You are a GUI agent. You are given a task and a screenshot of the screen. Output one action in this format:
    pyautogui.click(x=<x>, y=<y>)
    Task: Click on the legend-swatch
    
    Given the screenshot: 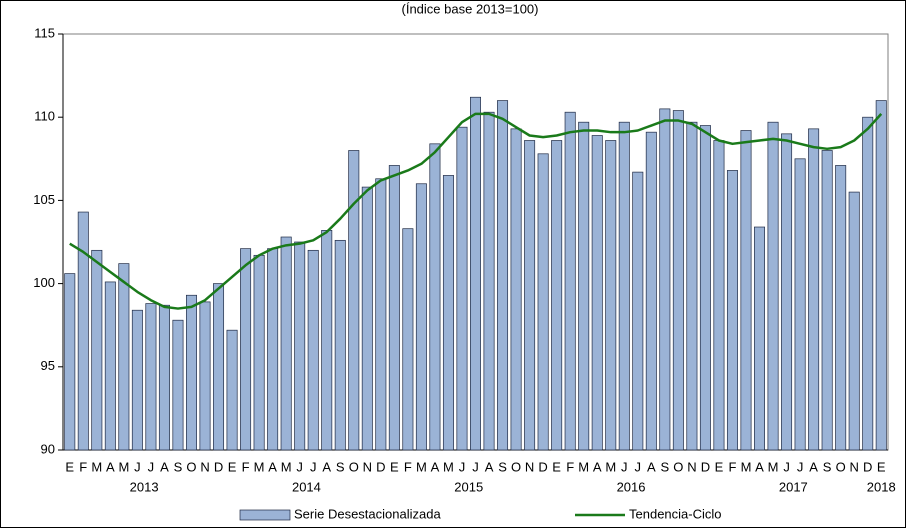 What is the action you would take?
    pyautogui.click(x=265, y=515)
    